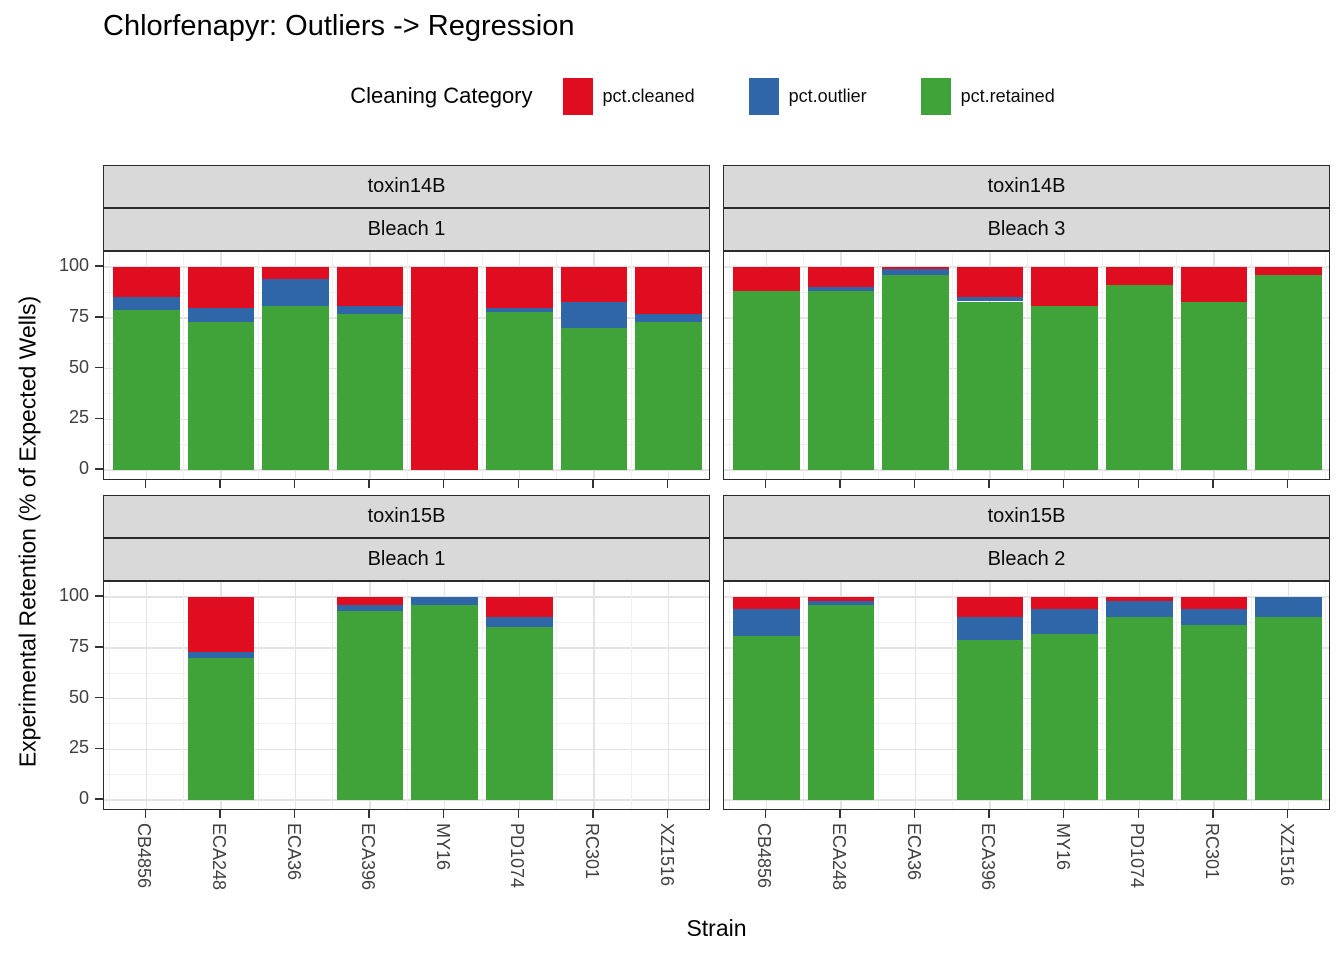 This screenshot has height=960, width=1344. I want to click on legend-title: Cleaning Category, so click(441, 95).